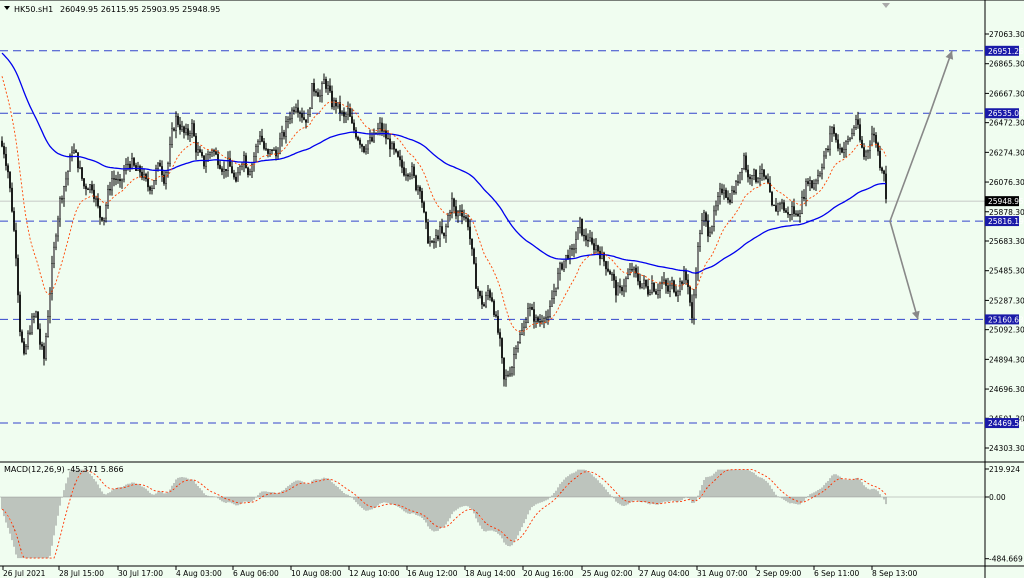 Image resolution: width=1024 pixels, height=578 pixels. I want to click on dropdown-arrow-icon, so click(7, 8).